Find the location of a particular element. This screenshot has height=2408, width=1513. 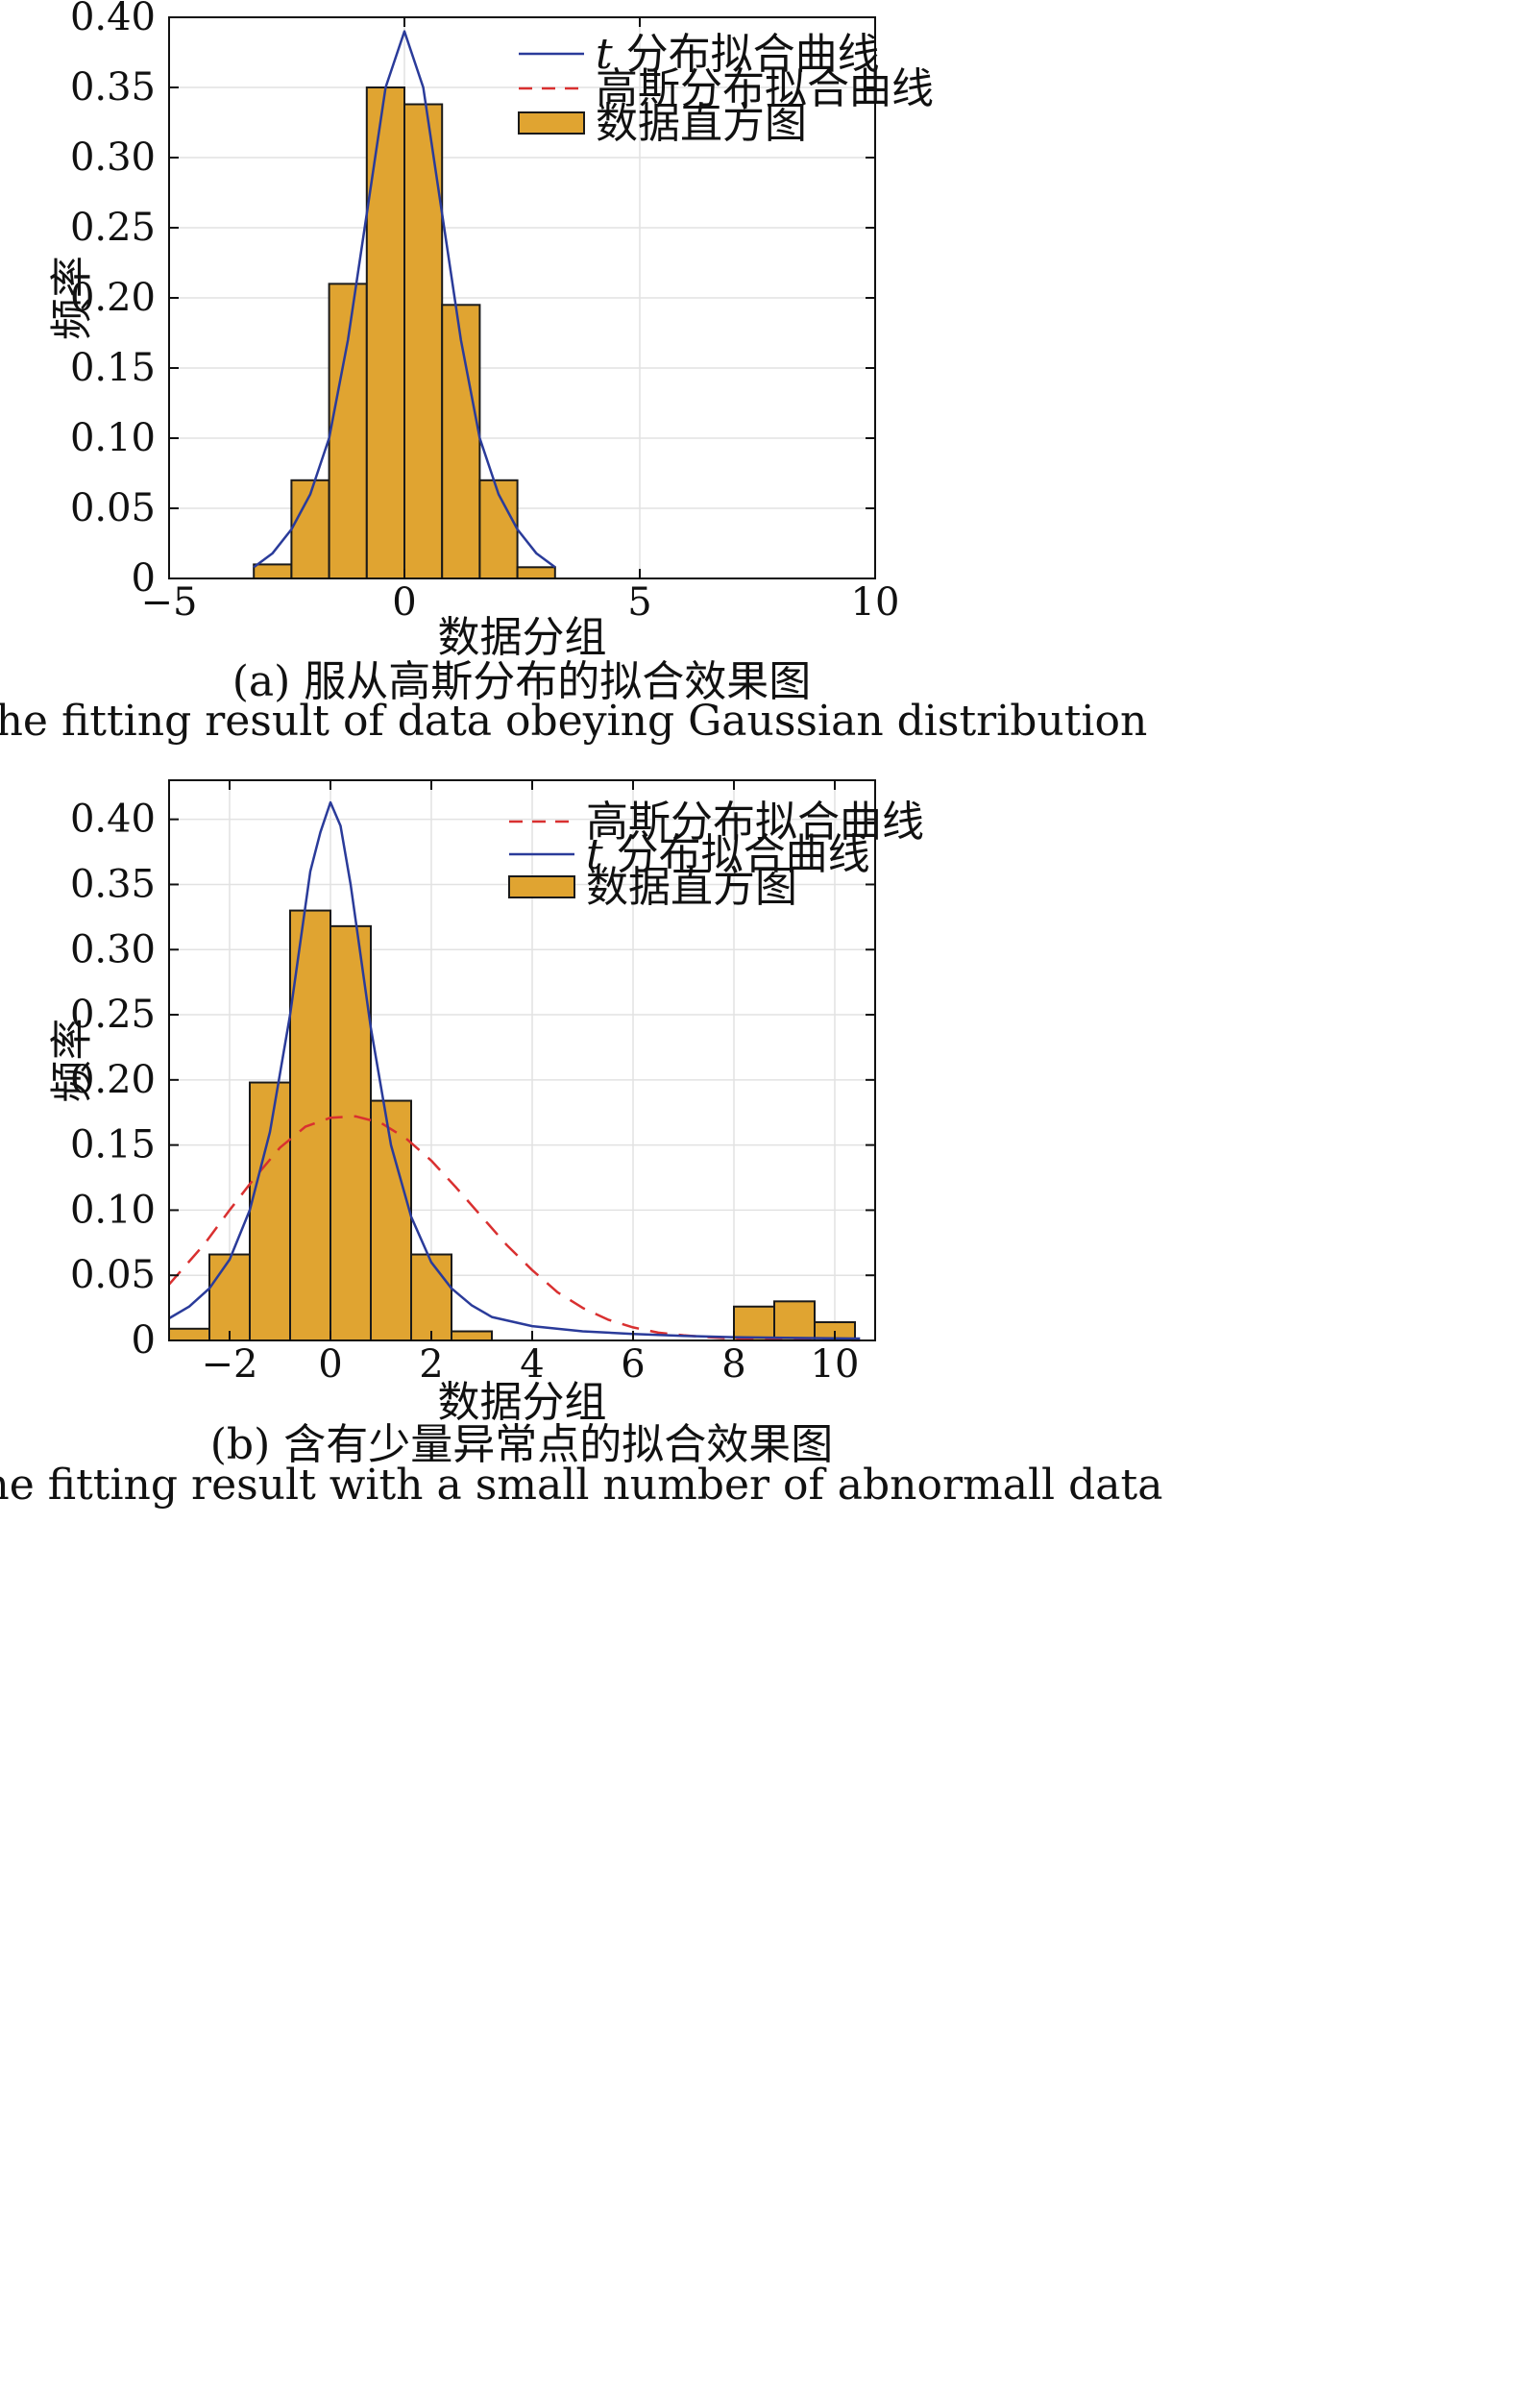

x-tick-label: 8 is located at coordinates (733, 1364).